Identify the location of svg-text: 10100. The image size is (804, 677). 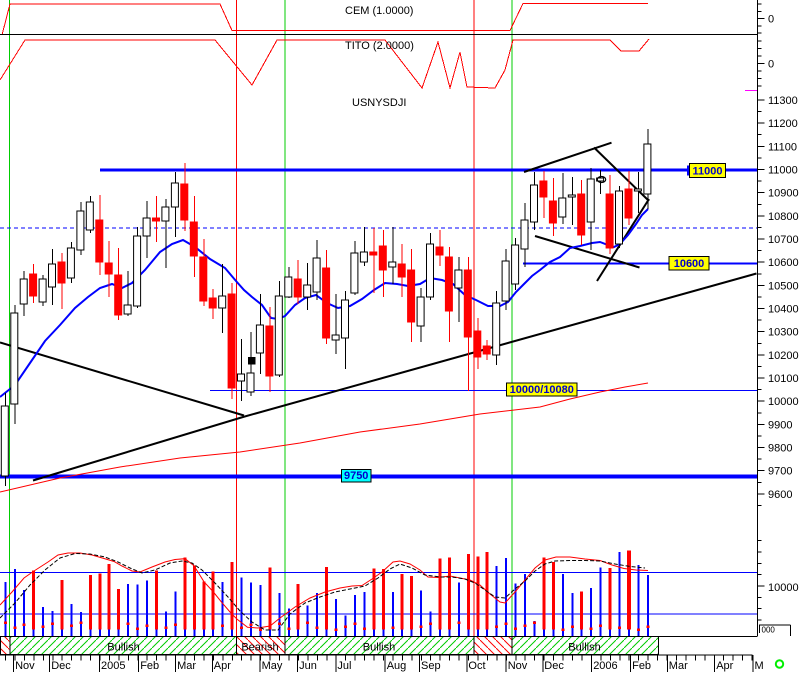
(783, 379).